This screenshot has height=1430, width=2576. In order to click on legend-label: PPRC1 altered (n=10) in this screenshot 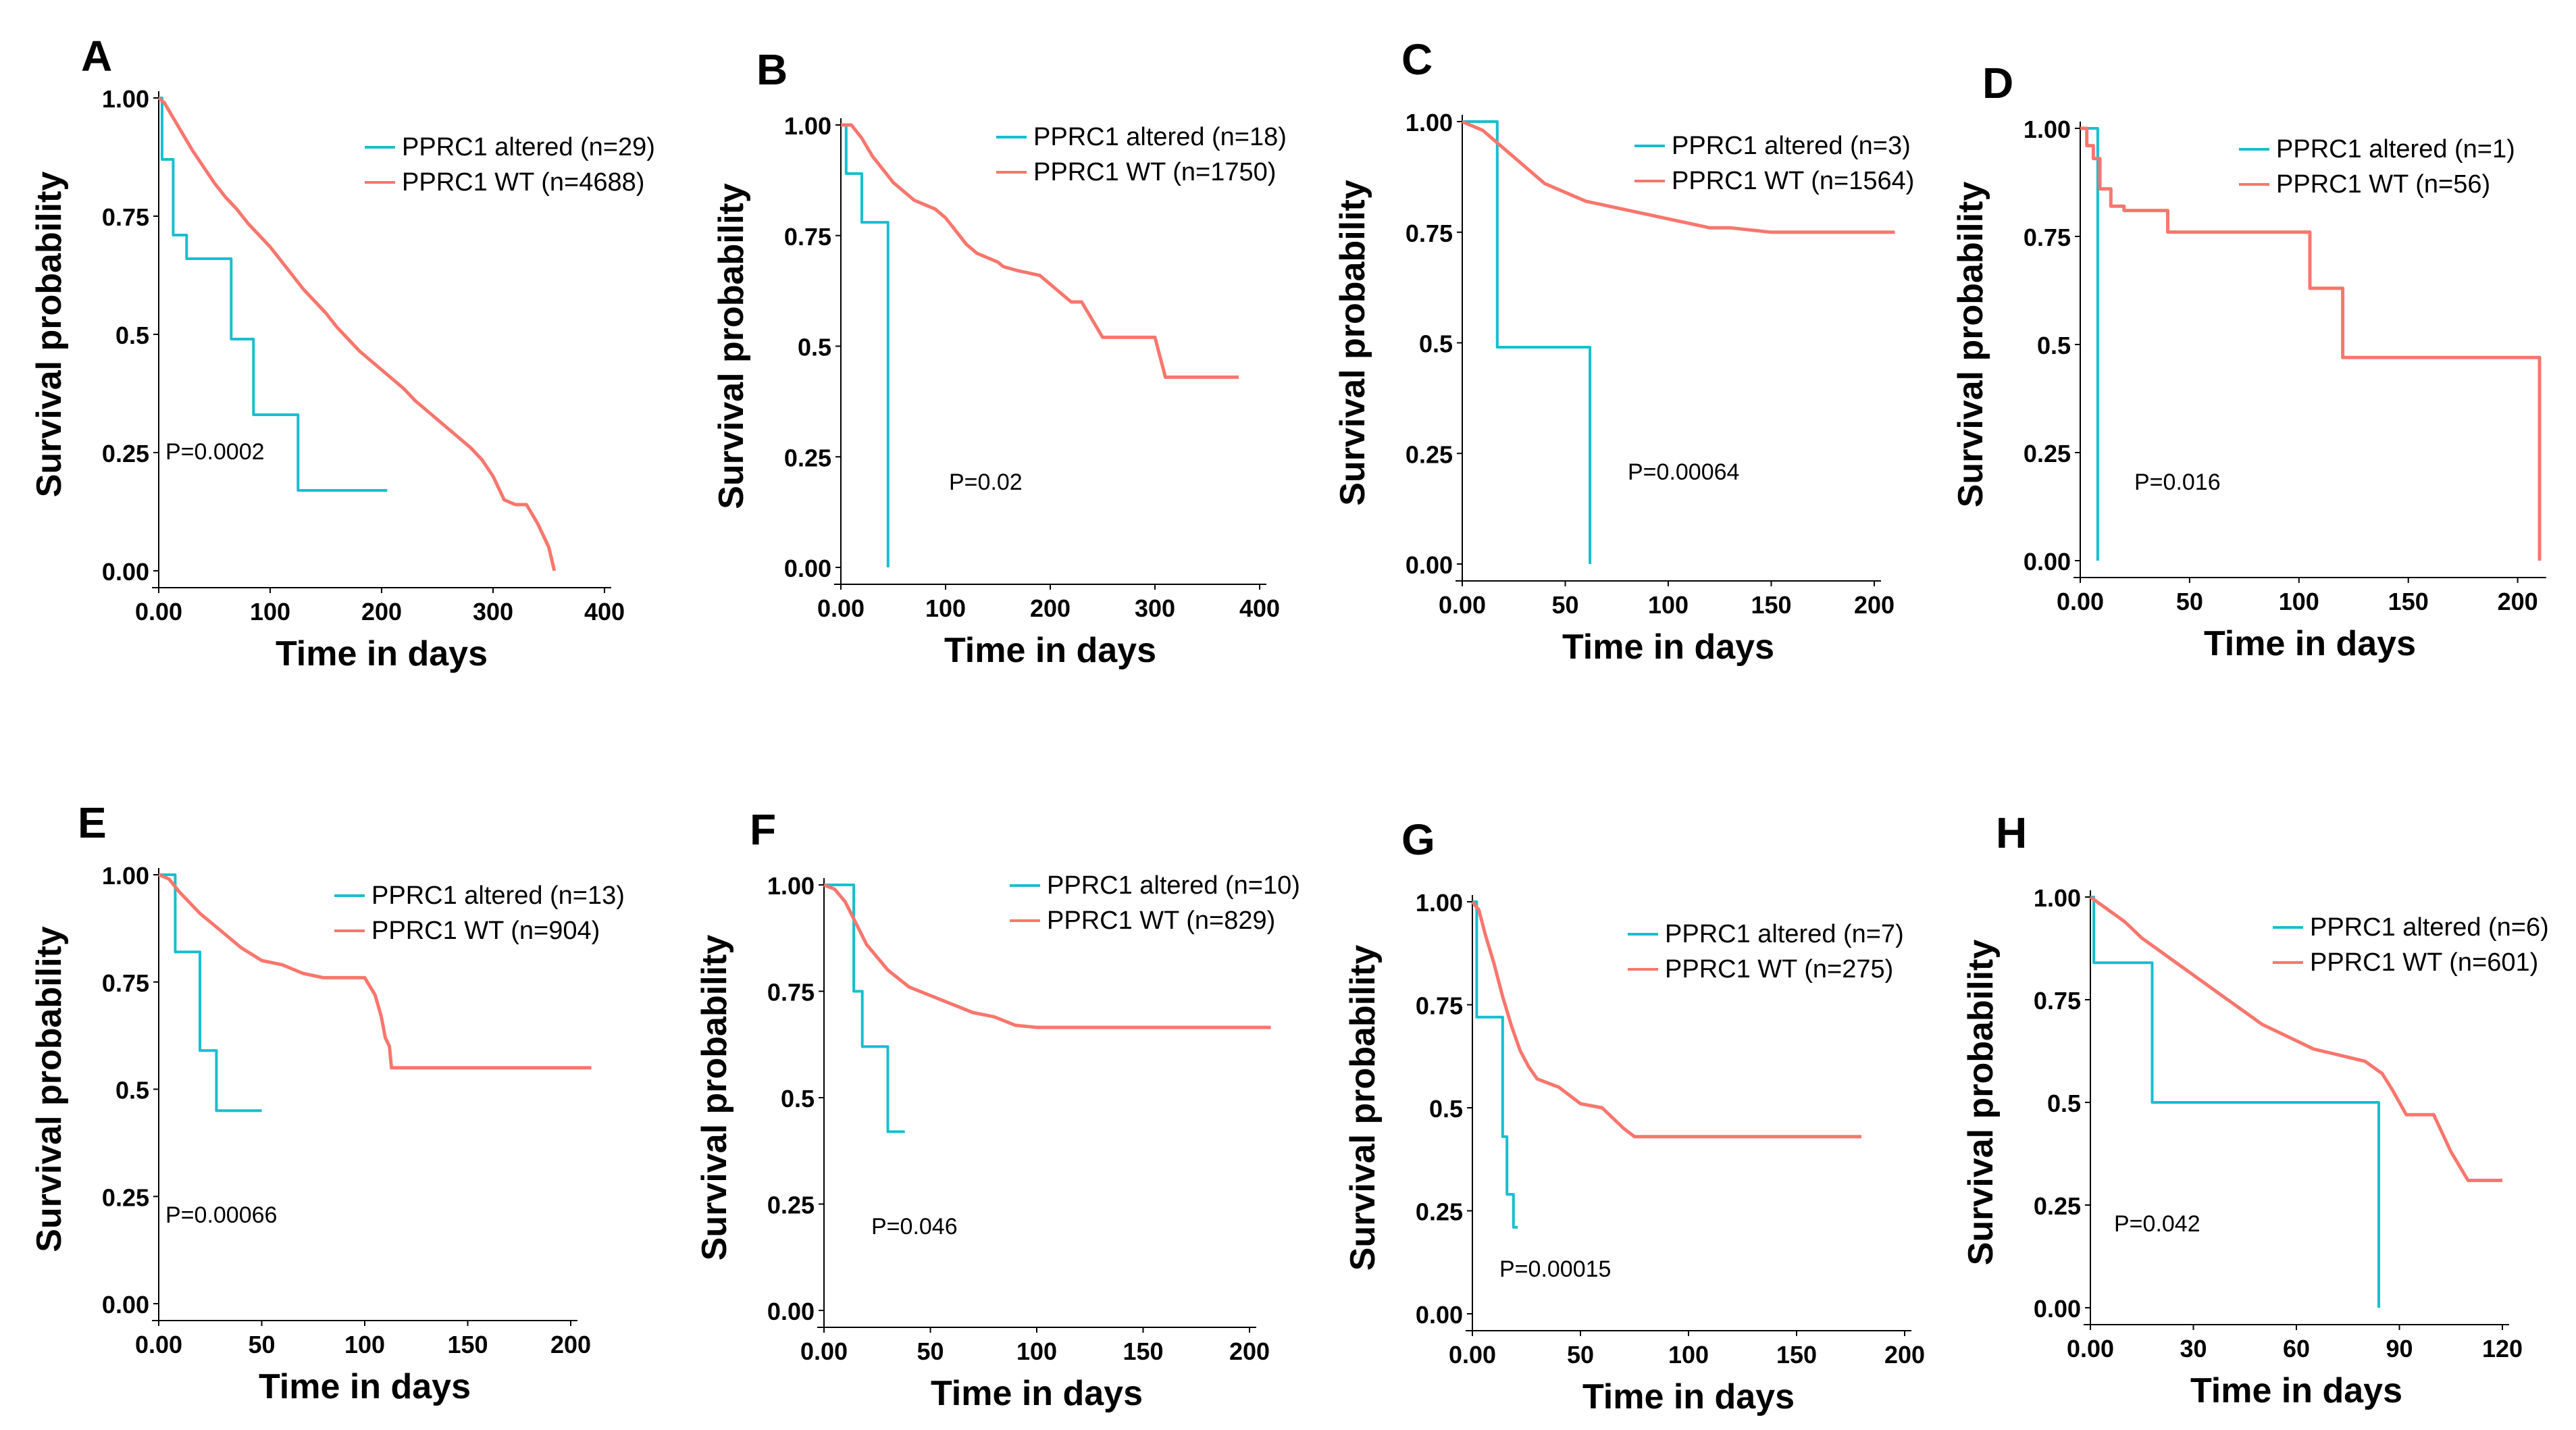, I will do `click(1173, 885)`.